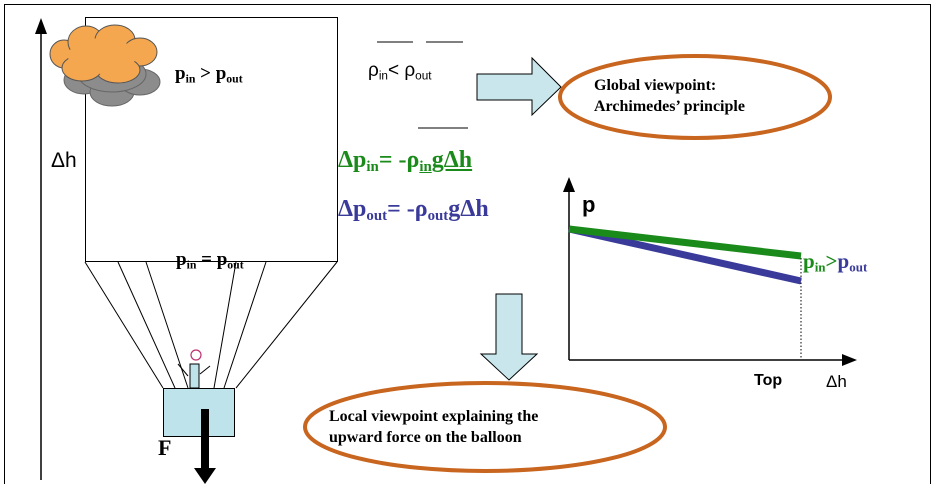 This screenshot has width=935, height=484. What do you see at coordinates (210, 260) in the screenshot?
I see `bottom-pressure-relation: pin = pout` at bounding box center [210, 260].